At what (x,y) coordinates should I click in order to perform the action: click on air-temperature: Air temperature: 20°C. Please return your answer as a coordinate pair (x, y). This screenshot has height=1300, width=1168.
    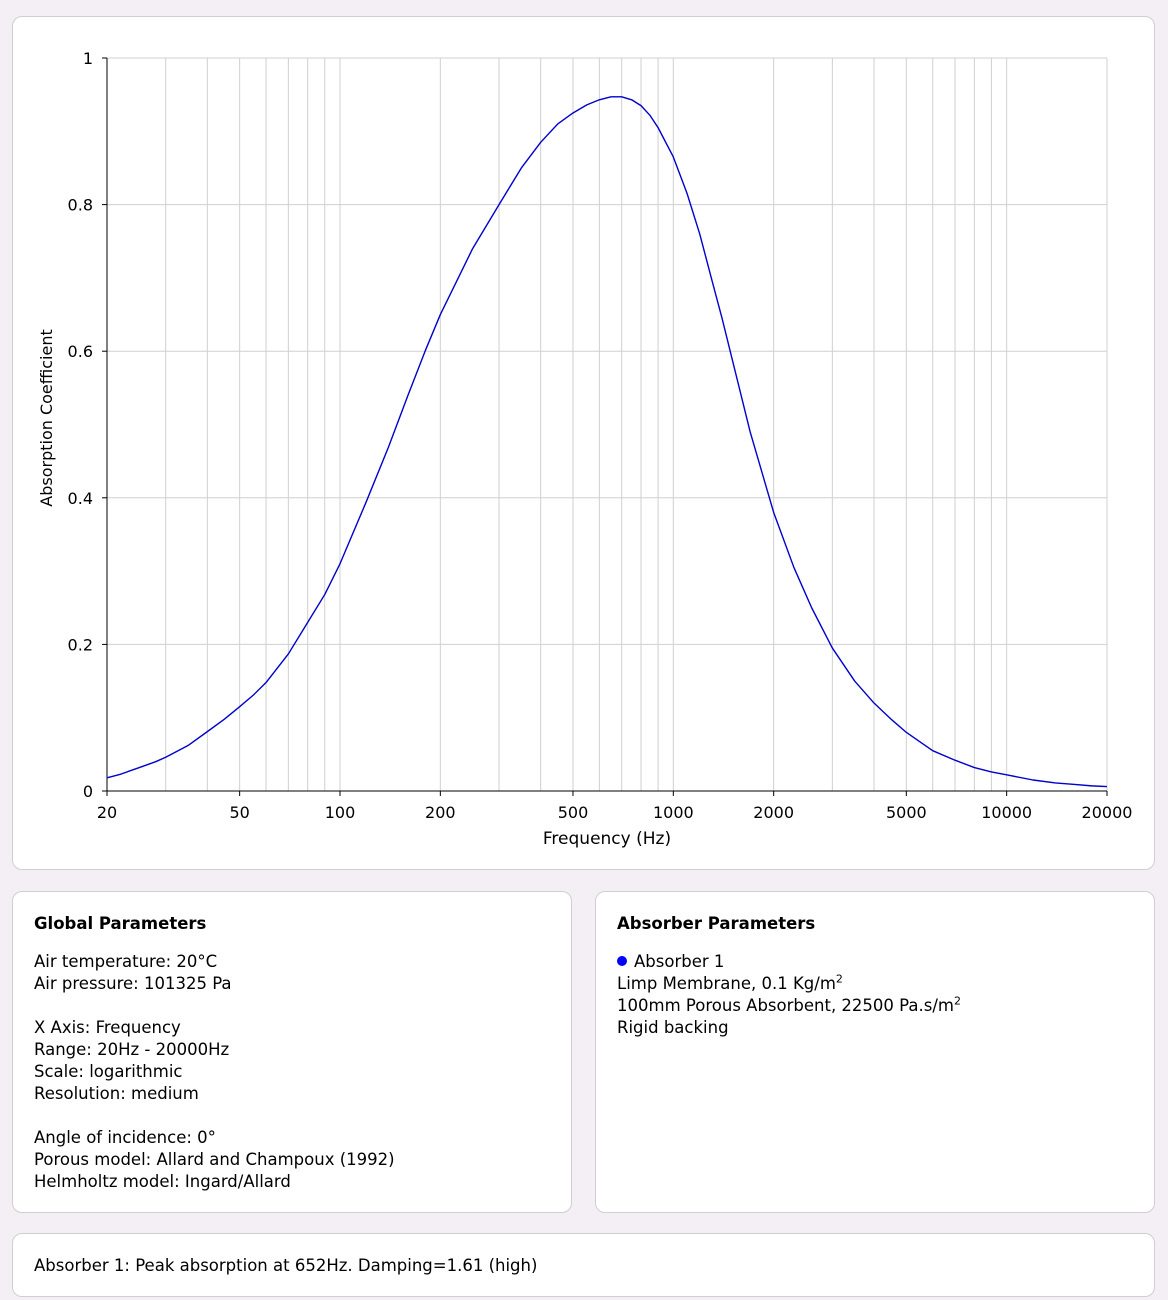
    Looking at the image, I should click on (126, 961).